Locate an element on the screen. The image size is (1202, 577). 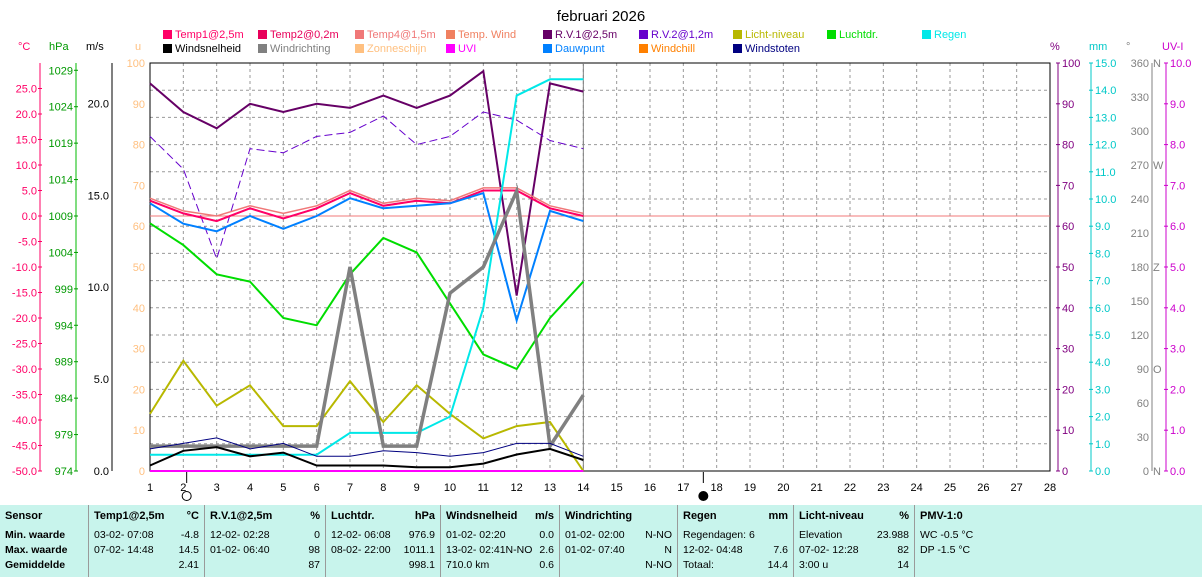
pct-axis-tick: 20 is located at coordinates (1068, 390).